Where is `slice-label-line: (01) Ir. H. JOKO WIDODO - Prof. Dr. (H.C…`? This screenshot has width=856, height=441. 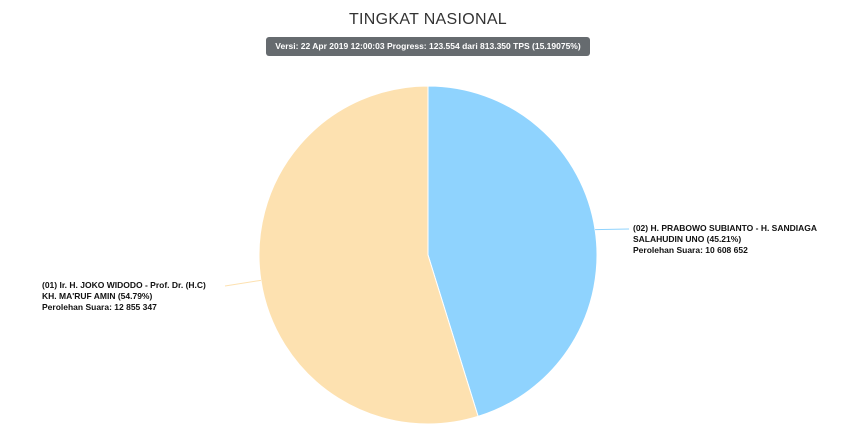
slice-label-line: (01) Ir. H. JOKO WIDODO - Prof. Dr. (H.C… is located at coordinates (124, 285).